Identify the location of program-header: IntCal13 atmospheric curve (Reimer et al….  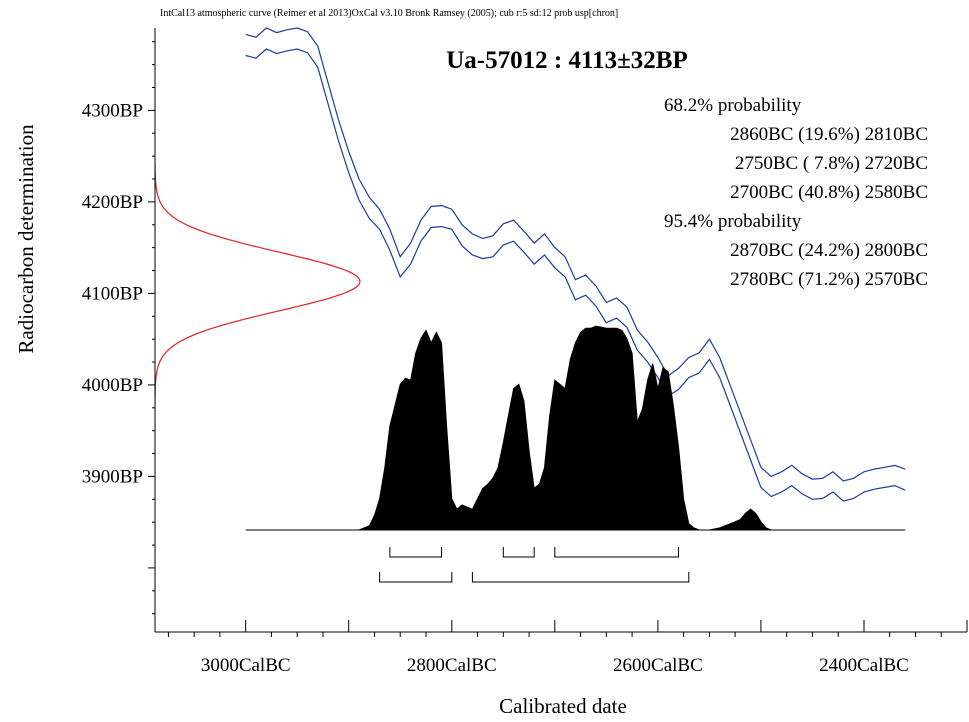
(389, 13).